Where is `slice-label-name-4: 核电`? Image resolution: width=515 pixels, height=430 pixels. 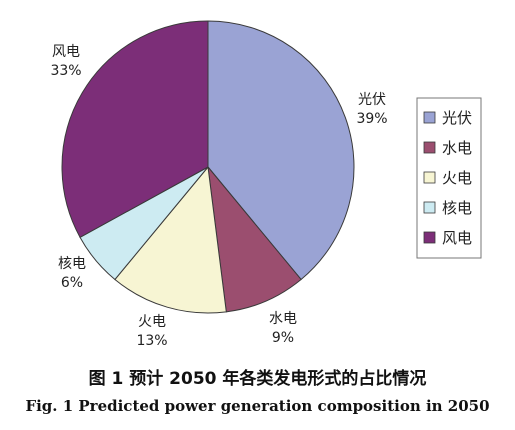
slice-label-name-4: 核电 is located at coordinates (72, 264).